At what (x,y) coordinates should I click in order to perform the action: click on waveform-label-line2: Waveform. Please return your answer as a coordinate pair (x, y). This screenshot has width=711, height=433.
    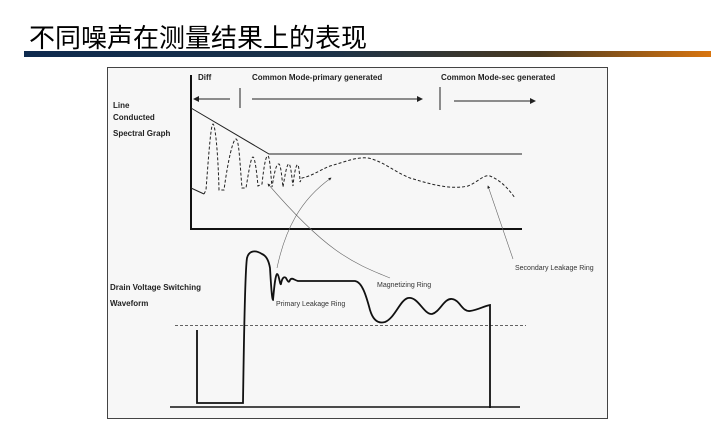
    Looking at the image, I should click on (129, 303).